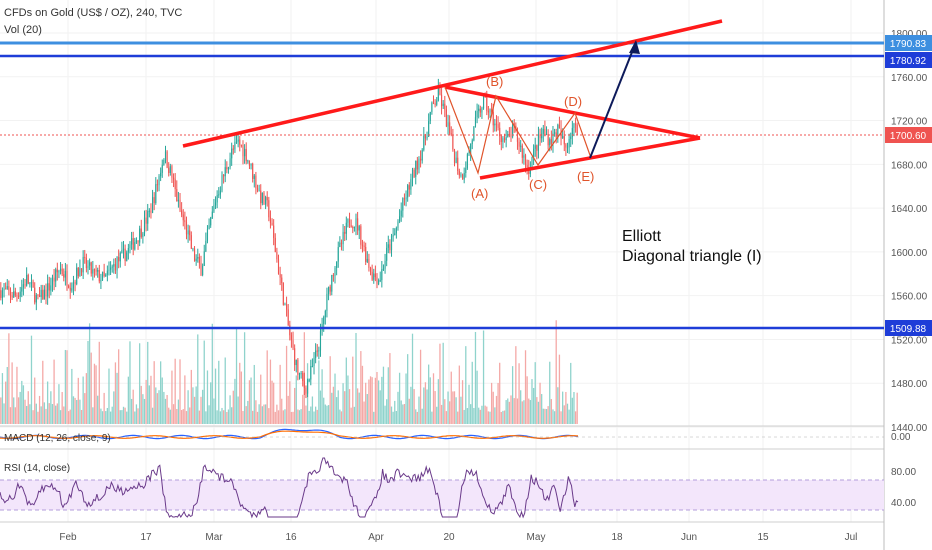 Image resolution: width=932 pixels, height=550 pixels. I want to click on time-tick-label: Jun, so click(689, 537).